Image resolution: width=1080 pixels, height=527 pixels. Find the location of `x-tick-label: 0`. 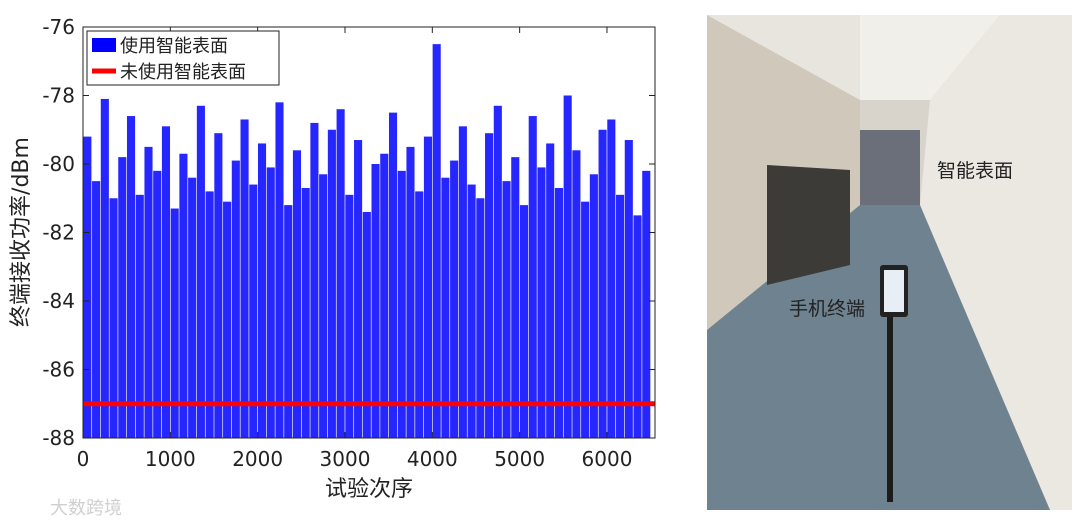

x-tick-label: 0 is located at coordinates (83, 459).